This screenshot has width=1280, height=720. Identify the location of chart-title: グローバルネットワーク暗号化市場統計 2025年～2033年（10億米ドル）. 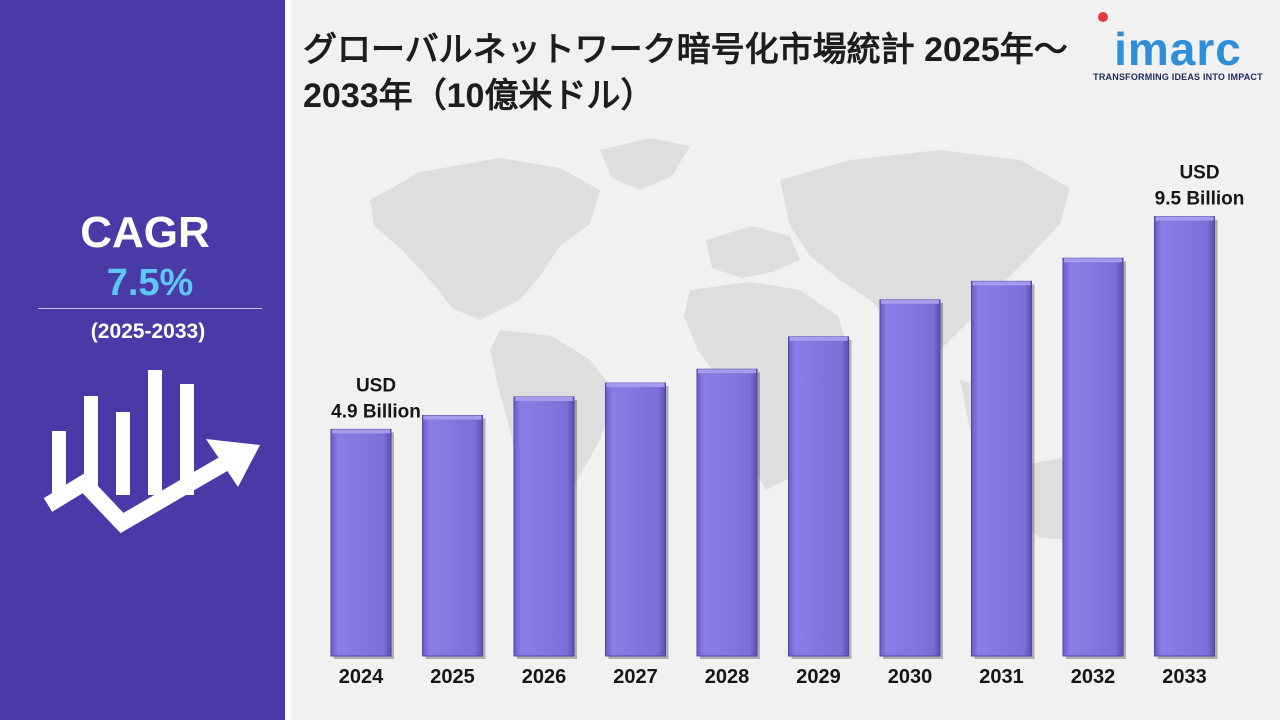
(685, 73).